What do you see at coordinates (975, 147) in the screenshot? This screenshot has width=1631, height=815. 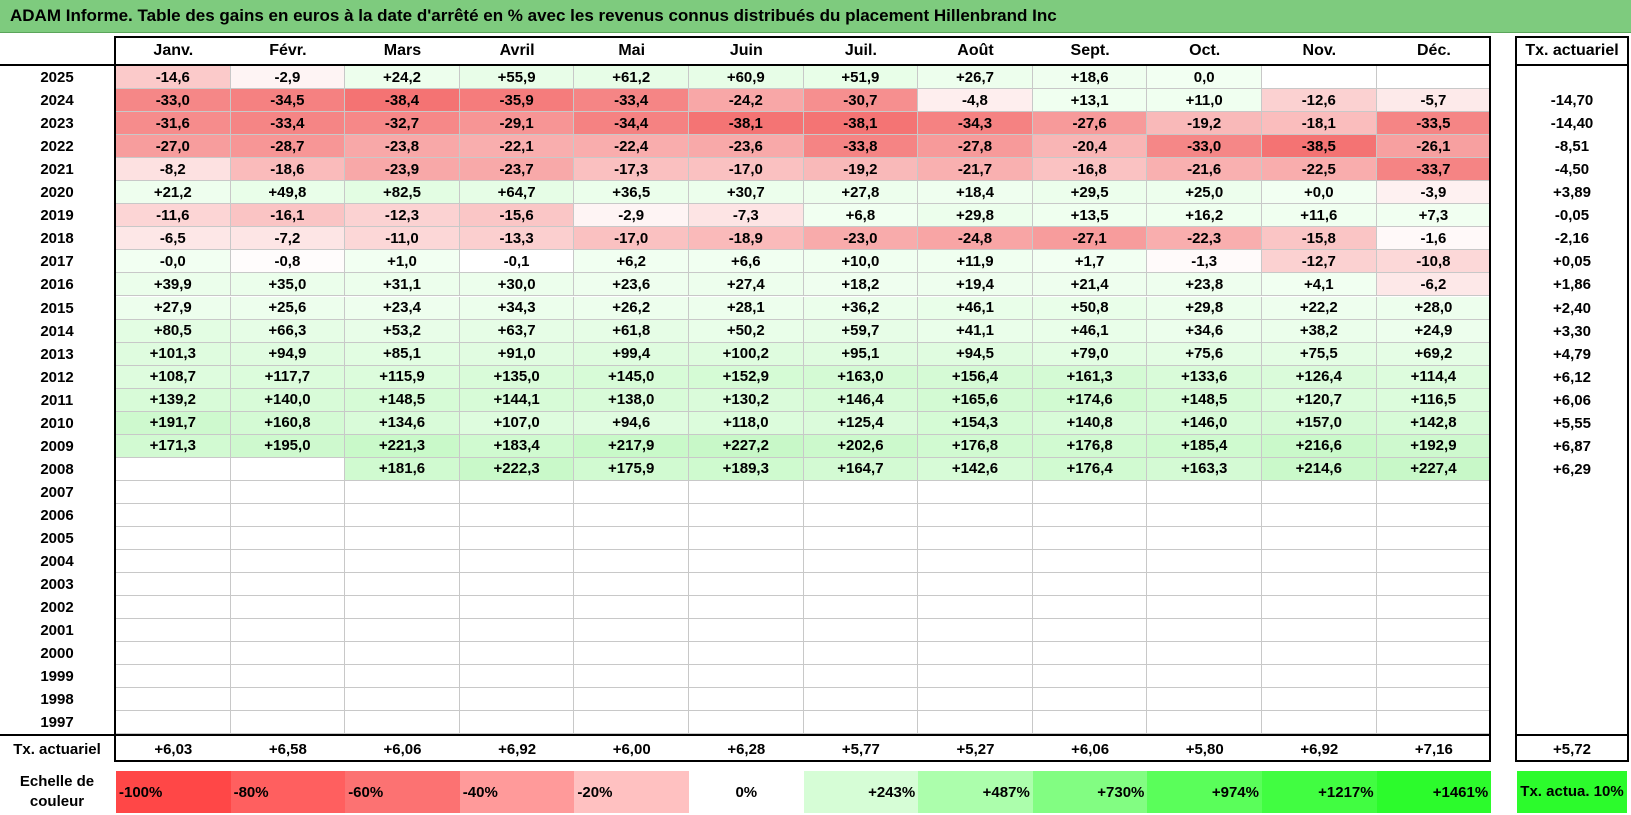 I see `data-cell: -27,8` at bounding box center [975, 147].